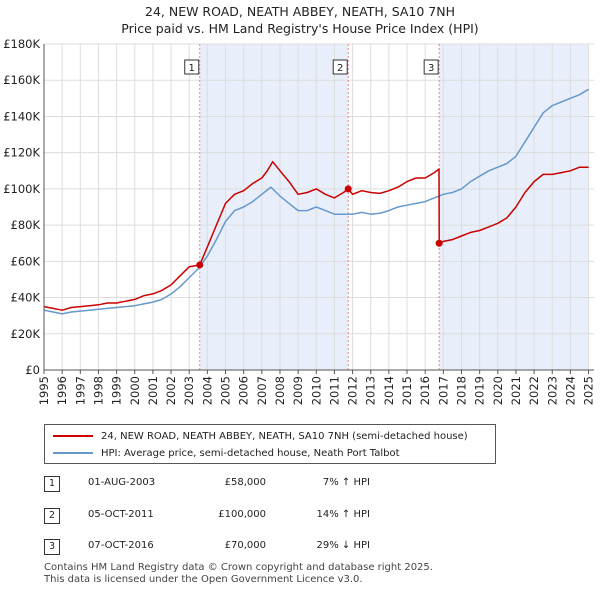 The height and width of the screenshot is (590, 600). What do you see at coordinates (26, 334) in the screenshot?
I see `y-tick-label: £20K` at bounding box center [26, 334].